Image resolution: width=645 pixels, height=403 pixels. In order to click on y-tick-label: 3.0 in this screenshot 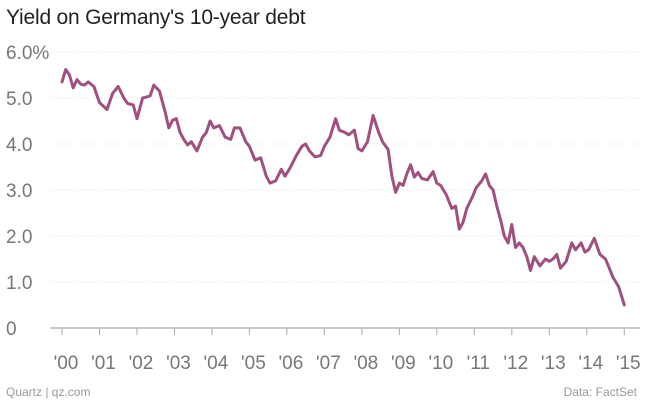, I will do `click(19, 191)`.